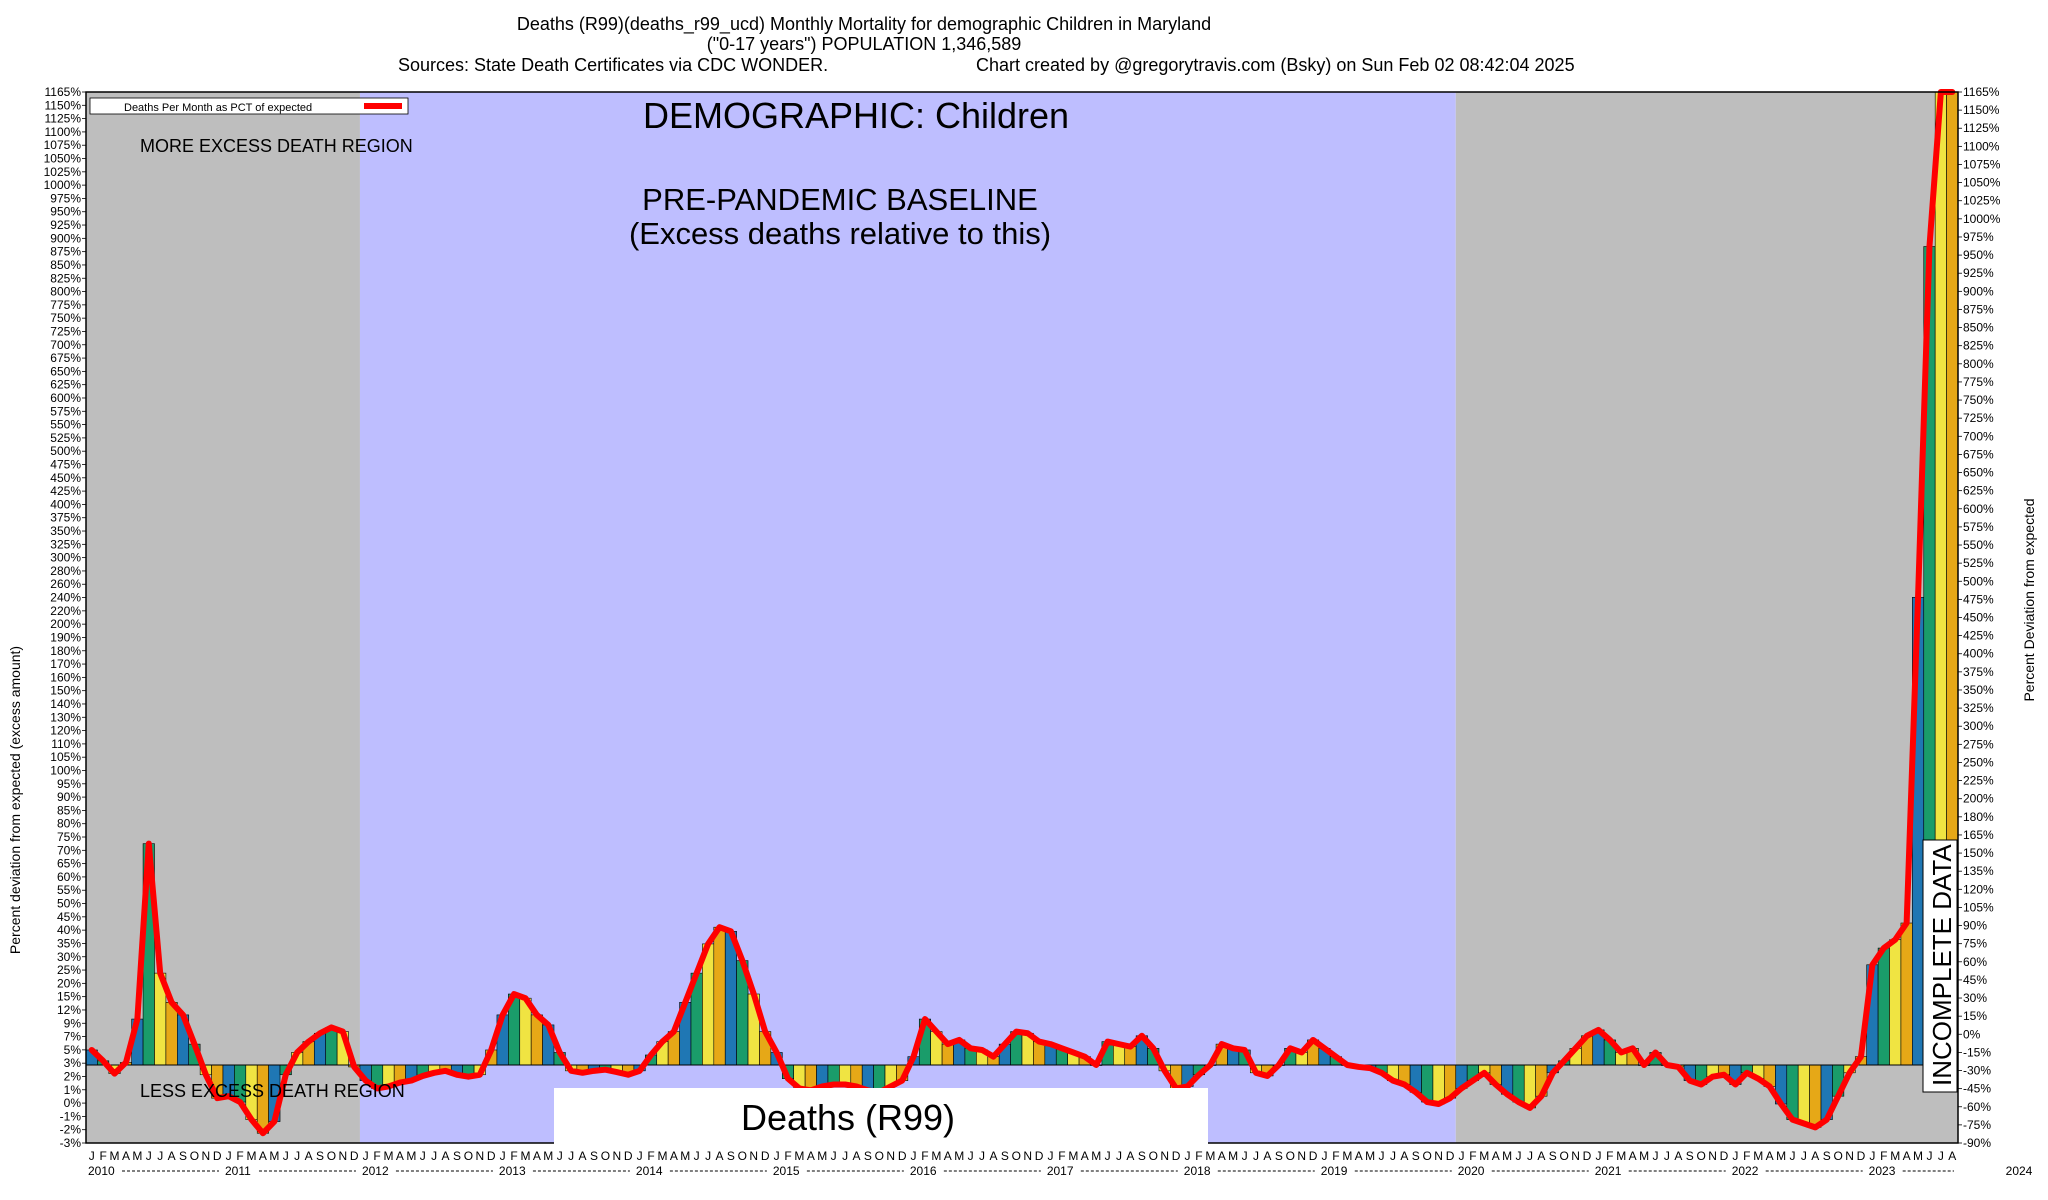 This screenshot has width=2048, height=1200. I want to click on y-tick-label: 85%, so click(69, 810).